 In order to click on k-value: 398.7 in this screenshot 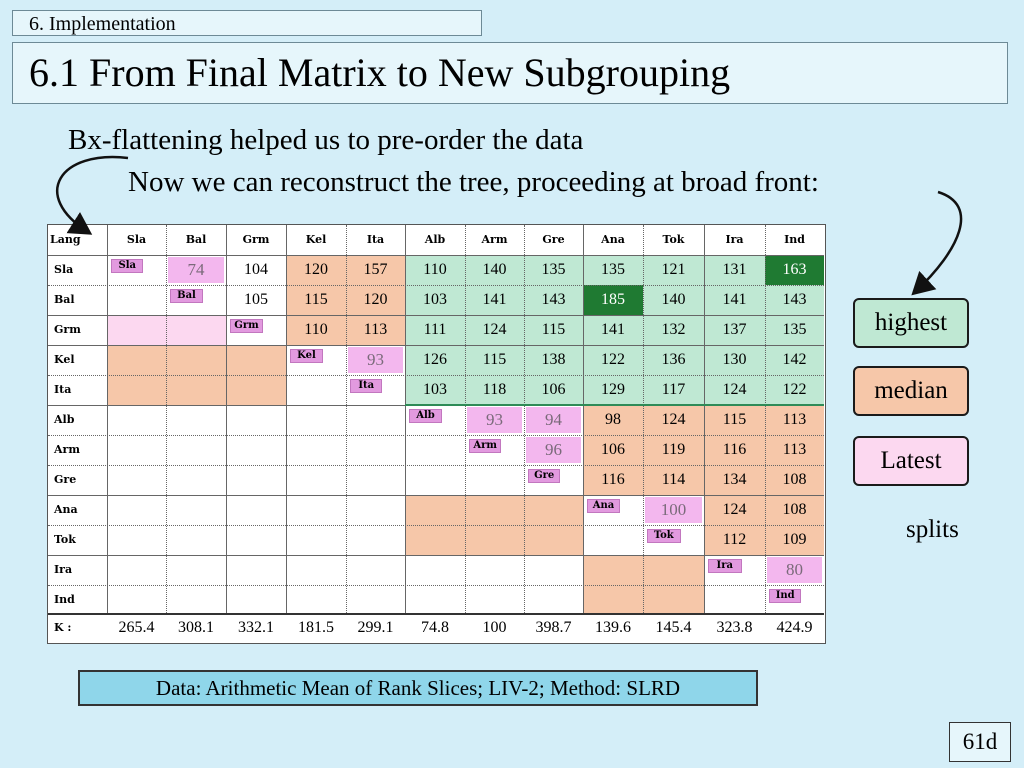, I will do `click(553, 627)`.